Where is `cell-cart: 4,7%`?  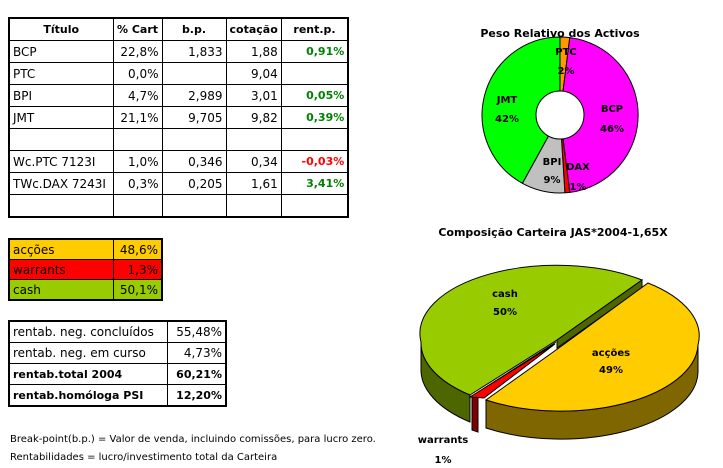 cell-cart: 4,7% is located at coordinates (137, 95).